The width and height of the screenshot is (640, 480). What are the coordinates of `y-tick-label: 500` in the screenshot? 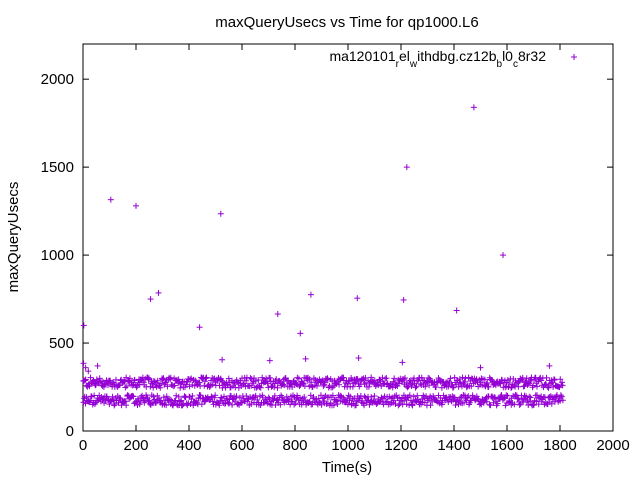 It's located at (61, 343).